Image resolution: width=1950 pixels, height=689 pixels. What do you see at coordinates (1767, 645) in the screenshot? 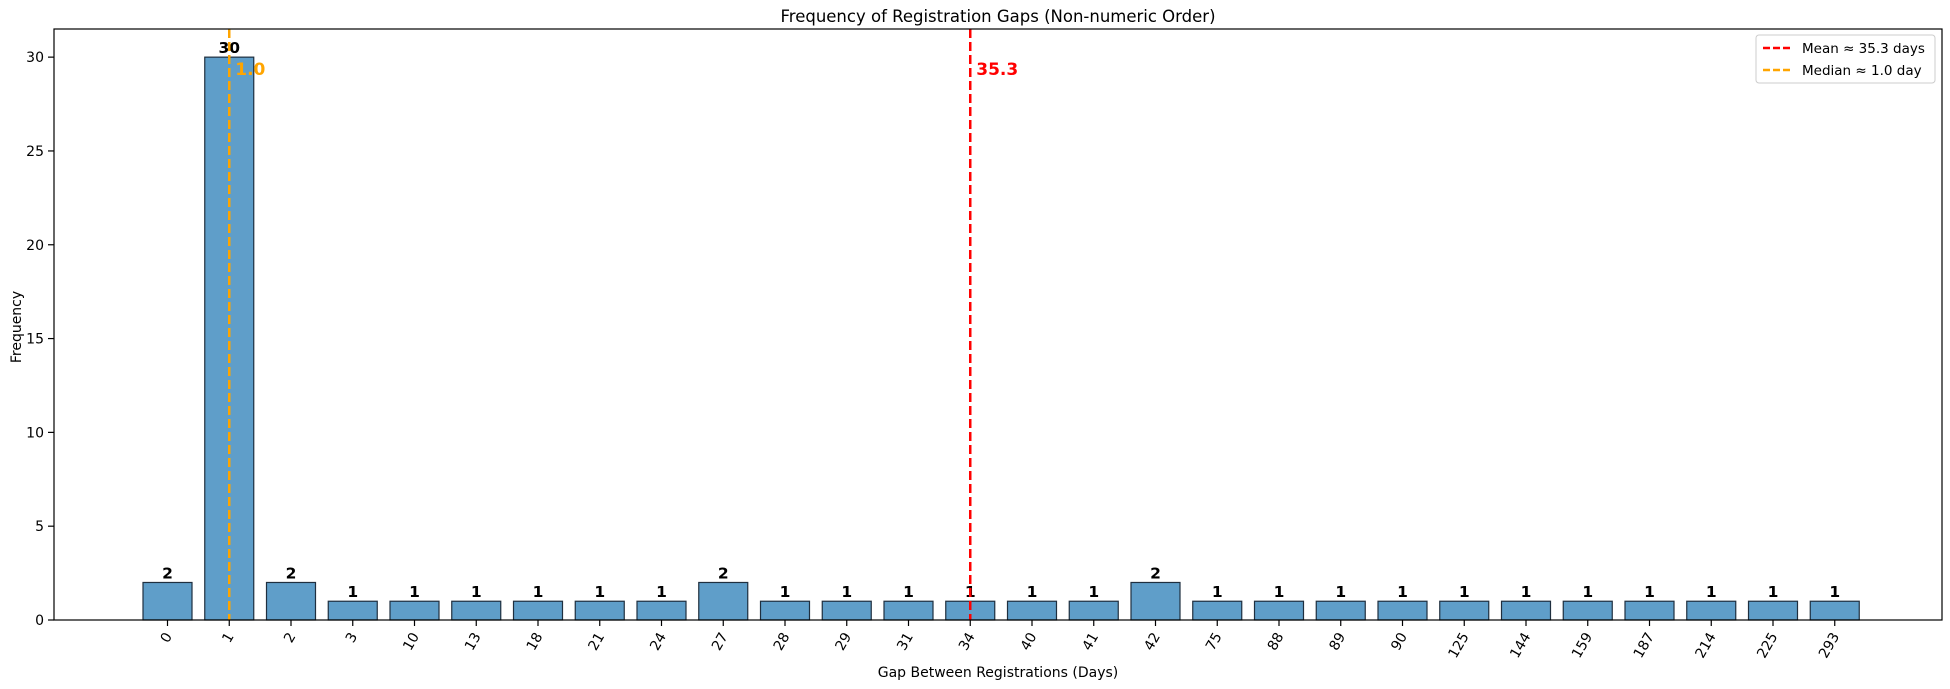
I see `x-tick-label: 225` at bounding box center [1767, 645].